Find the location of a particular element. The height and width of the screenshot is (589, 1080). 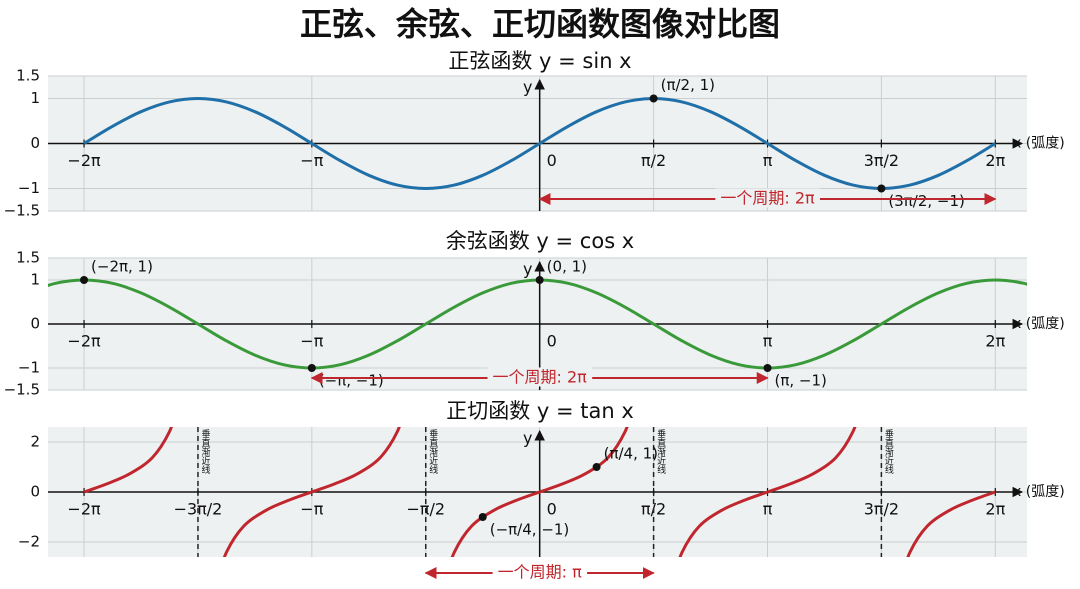

y-tick-label: −2 is located at coordinates (29, 542).